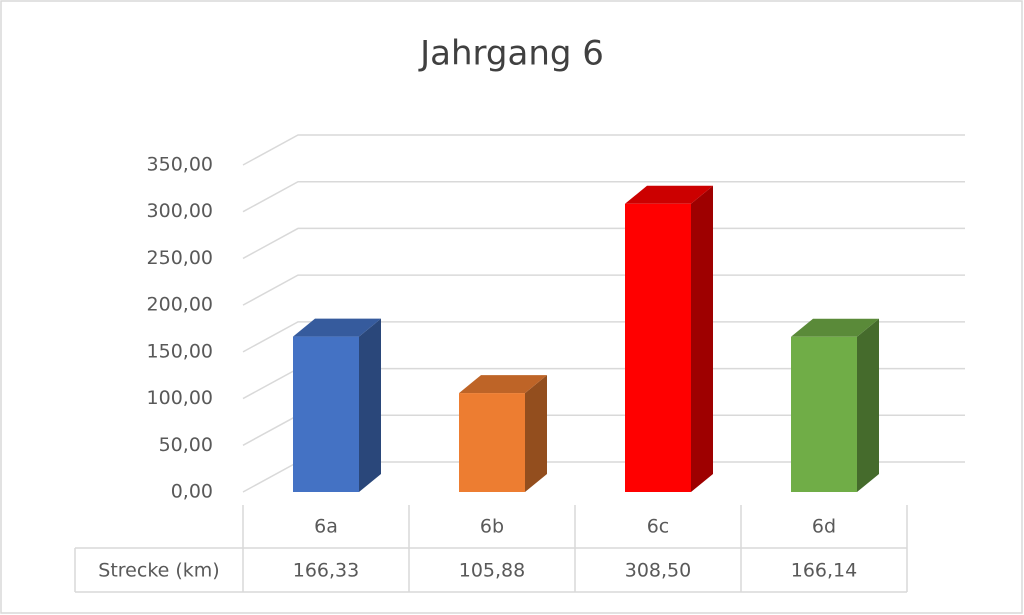 The height and width of the screenshot is (615, 1024). I want to click on chart-title: Jahrgang 6, so click(511, 54).